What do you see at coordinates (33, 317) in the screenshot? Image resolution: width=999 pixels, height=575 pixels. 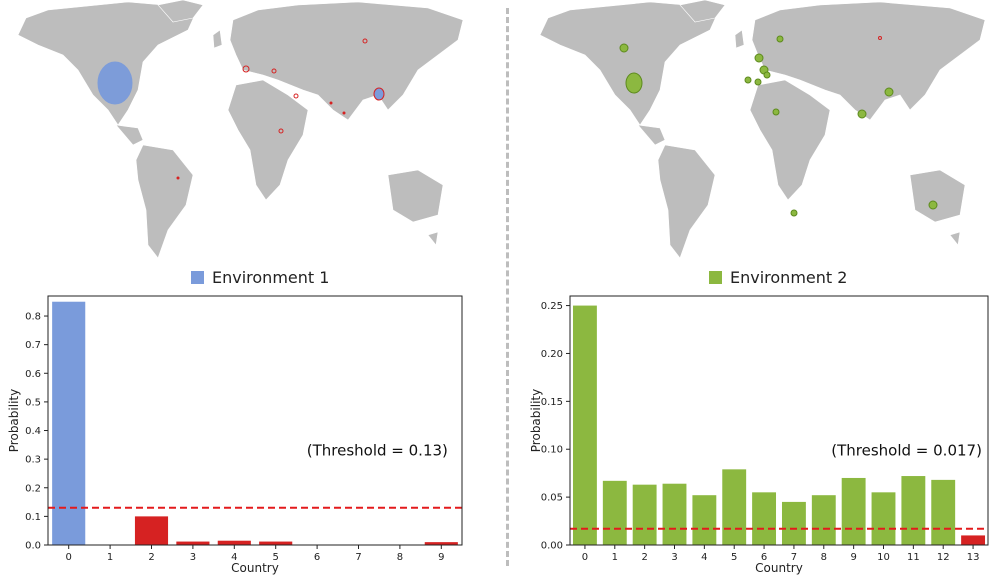 I see `y-tick-label: 0.8` at bounding box center [33, 317].